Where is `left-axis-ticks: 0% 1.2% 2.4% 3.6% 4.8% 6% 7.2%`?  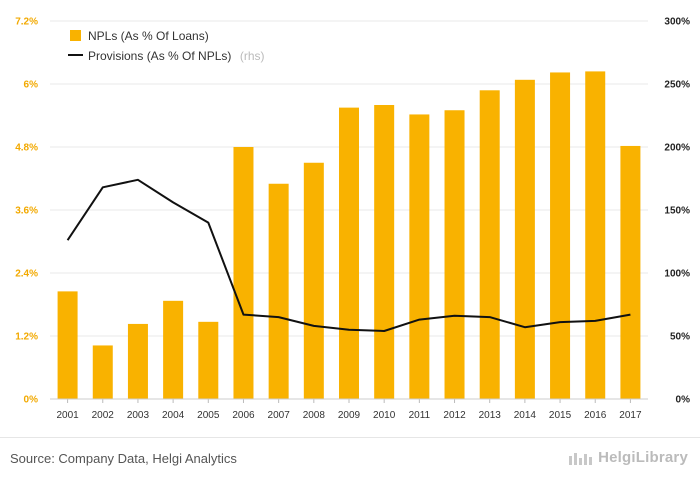
left-axis-ticks: 0% 1.2% 2.4% 3.6% 4.8% 6% 7.2% is located at coordinates (26, 211).